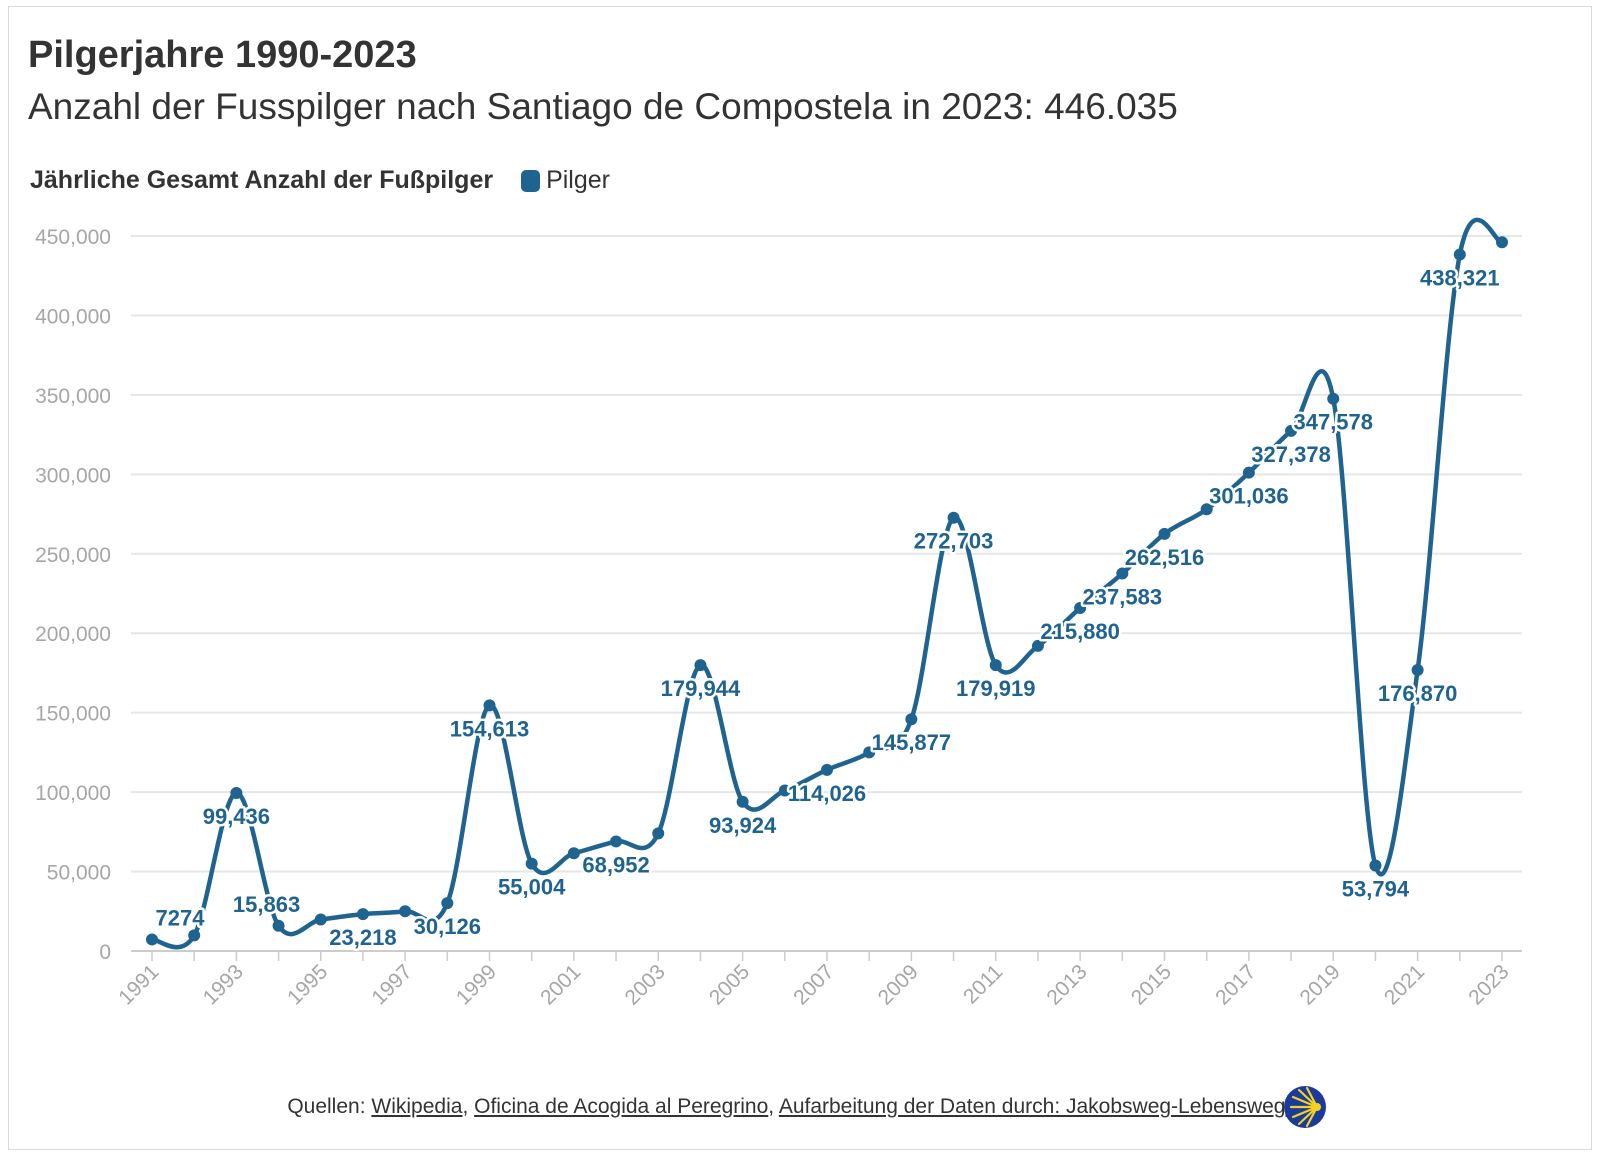 This screenshot has height=1158, width=1602. What do you see at coordinates (898, 984) in the screenshot?
I see `x-tick-label: 2009` at bounding box center [898, 984].